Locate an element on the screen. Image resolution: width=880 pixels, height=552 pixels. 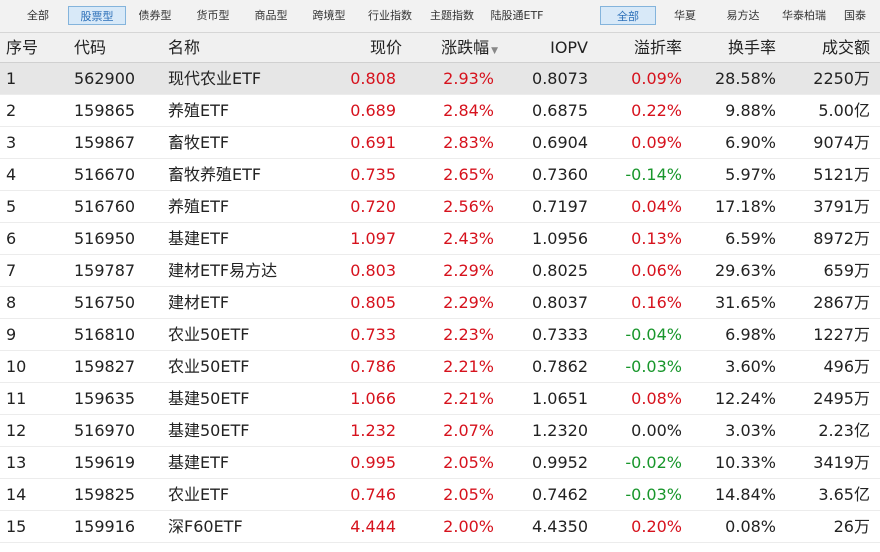
cell-amount: 3791万 is located at coordinates (841, 206).